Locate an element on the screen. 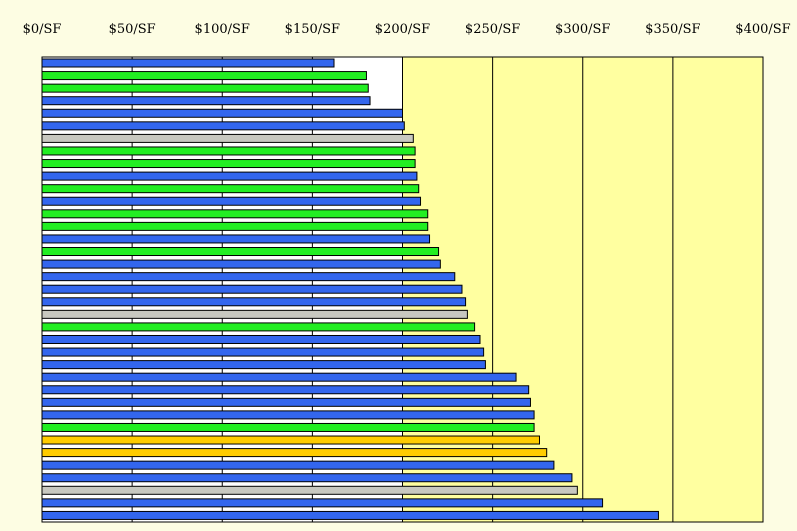  x-tick-label: $150/SF is located at coordinates (312, 29).